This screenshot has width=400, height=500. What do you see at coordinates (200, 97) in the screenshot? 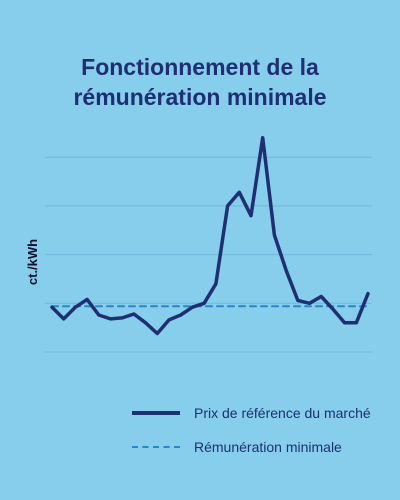
I see `chart-title-line-2: rémunération minimale` at bounding box center [200, 97].